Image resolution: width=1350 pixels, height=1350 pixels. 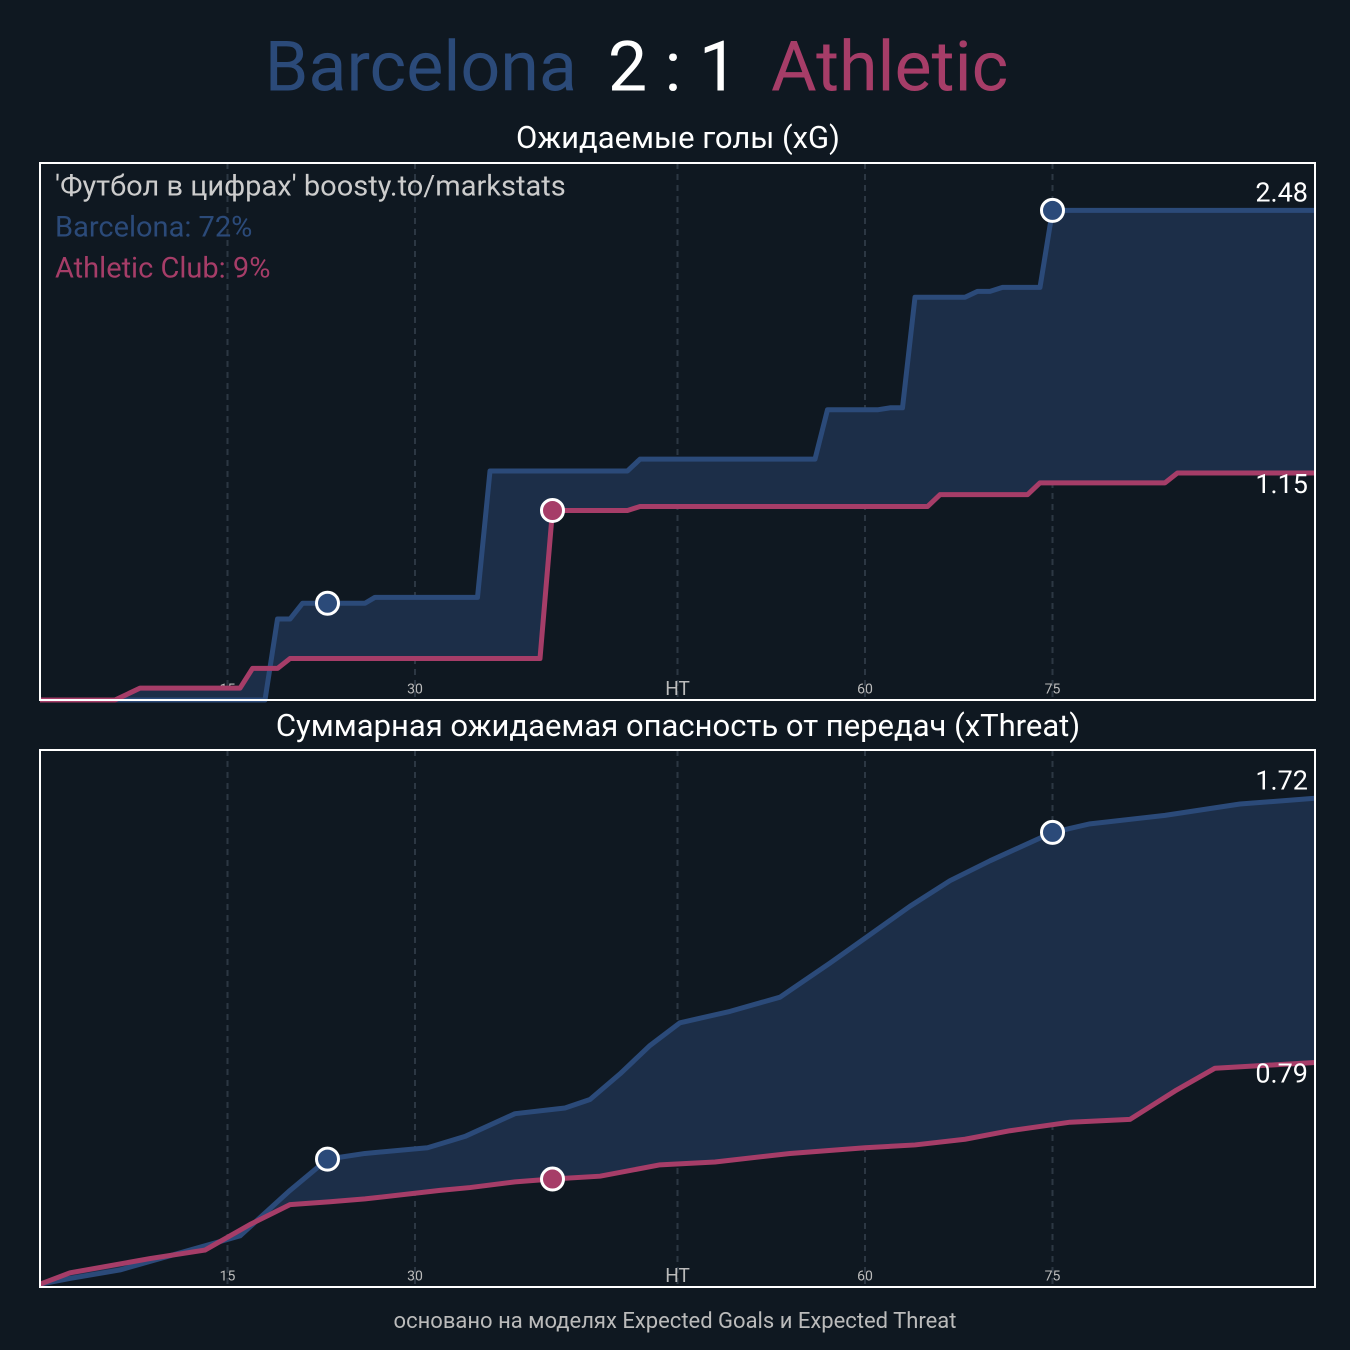 What do you see at coordinates (153, 228) in the screenshot?
I see `annotation: Barcelona: 72%` at bounding box center [153, 228].